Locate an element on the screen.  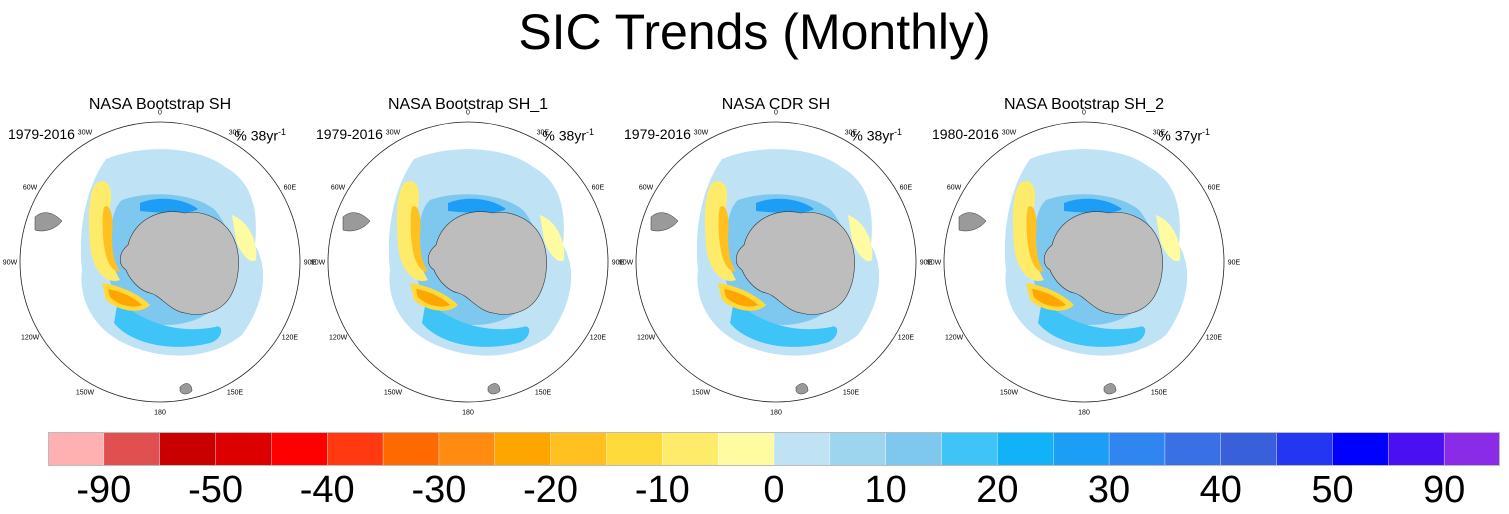
panel-title: NASA Bootstrap SH is located at coordinates (160, 104).